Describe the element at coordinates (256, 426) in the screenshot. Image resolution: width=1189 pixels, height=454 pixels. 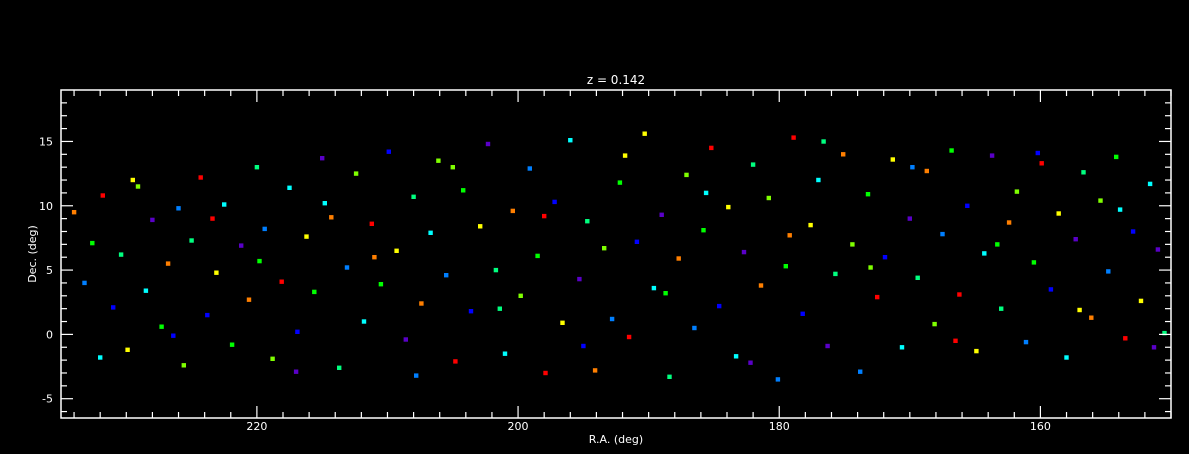
I see `x-tick-label: 220` at that location.